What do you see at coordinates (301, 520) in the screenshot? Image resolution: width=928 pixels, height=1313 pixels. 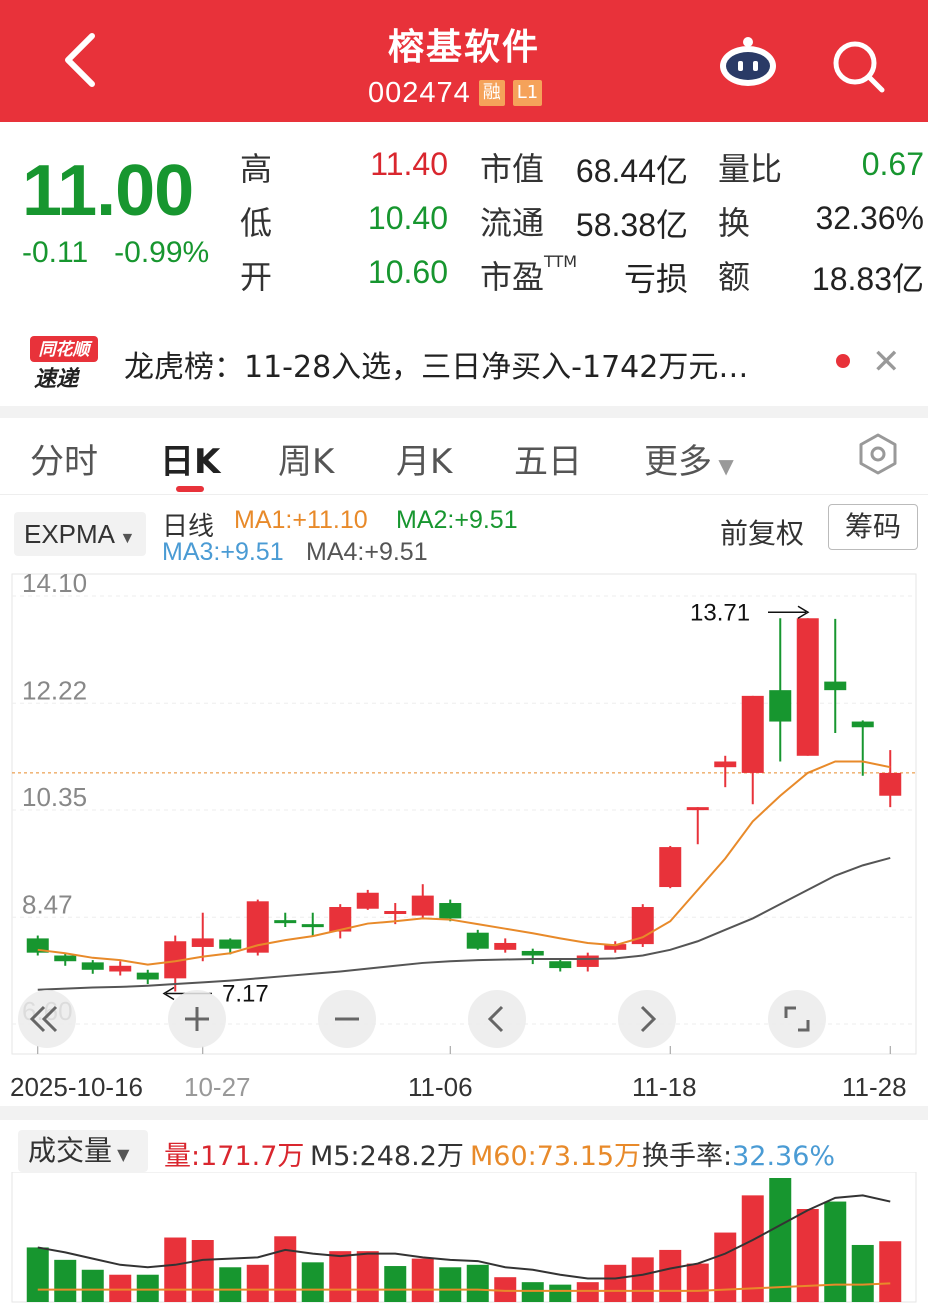 I see `ma1-label: MA1:+11.10` at bounding box center [301, 520].